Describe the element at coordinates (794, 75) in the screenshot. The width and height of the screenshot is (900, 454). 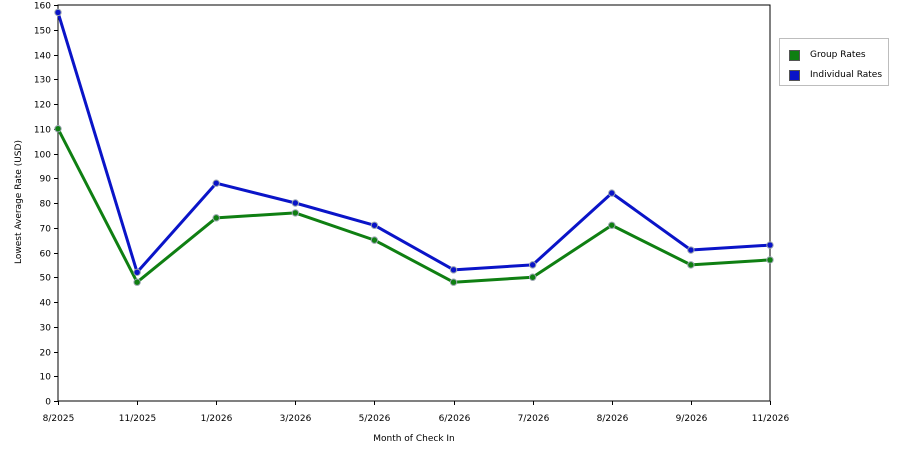
I see `legend-swatch-individual-rates` at that location.